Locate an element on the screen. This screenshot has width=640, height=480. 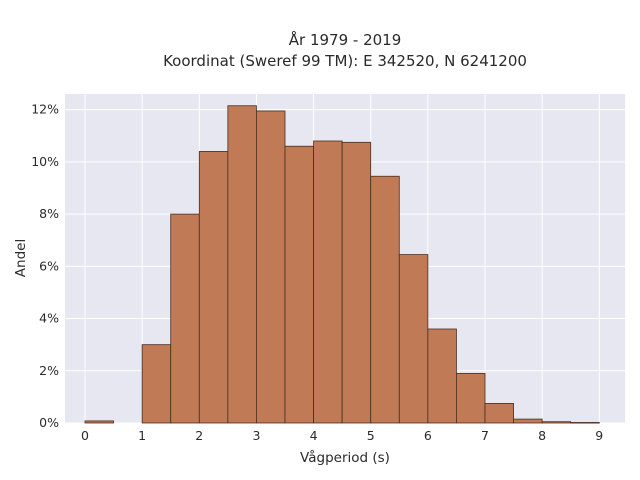
x-tick-label: 3 is located at coordinates (256, 435).